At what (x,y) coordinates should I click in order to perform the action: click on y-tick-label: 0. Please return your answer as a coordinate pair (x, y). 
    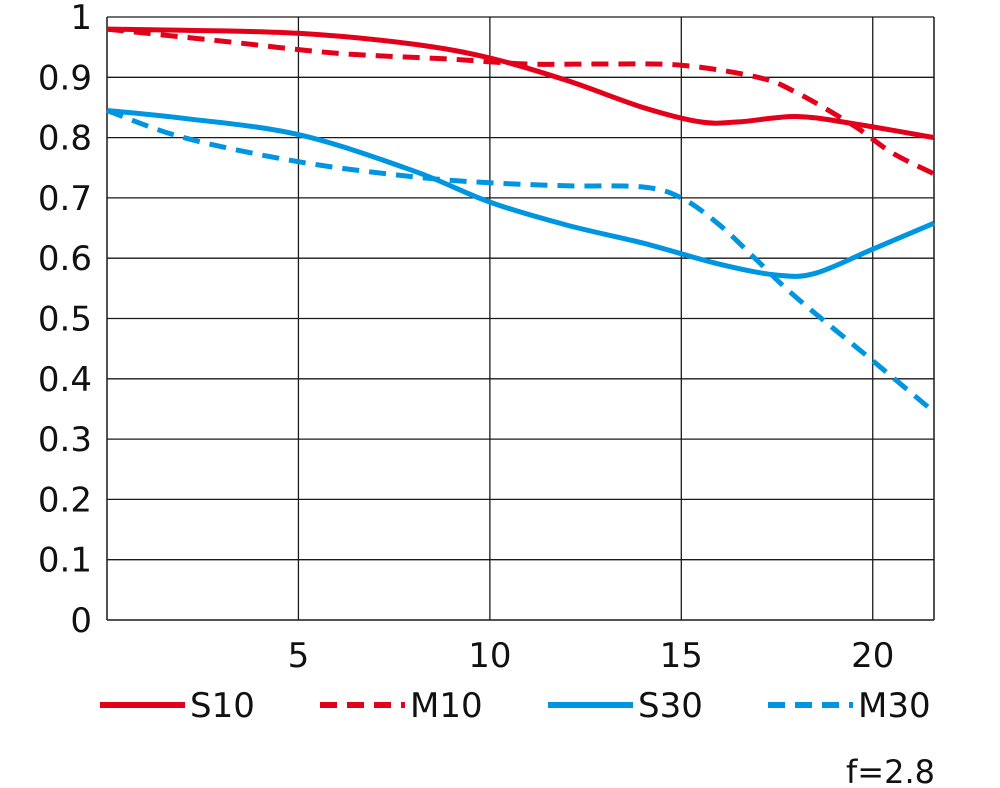
    Looking at the image, I should click on (81, 621).